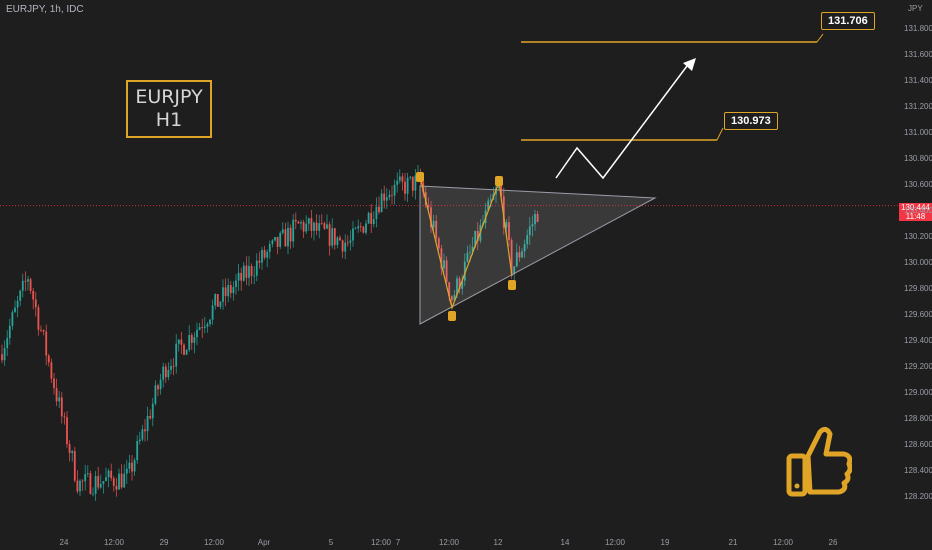 The image size is (932, 550). I want to click on countdown-timer: 11:48, so click(915, 216).